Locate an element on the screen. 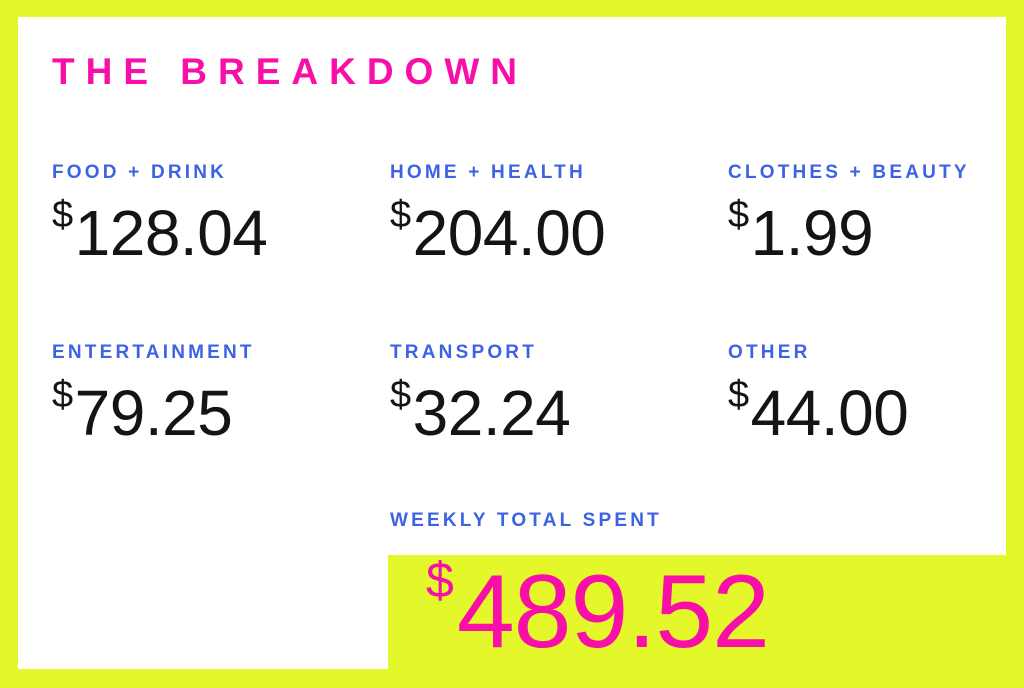  amount-value: 1.99 is located at coordinates (812, 232).